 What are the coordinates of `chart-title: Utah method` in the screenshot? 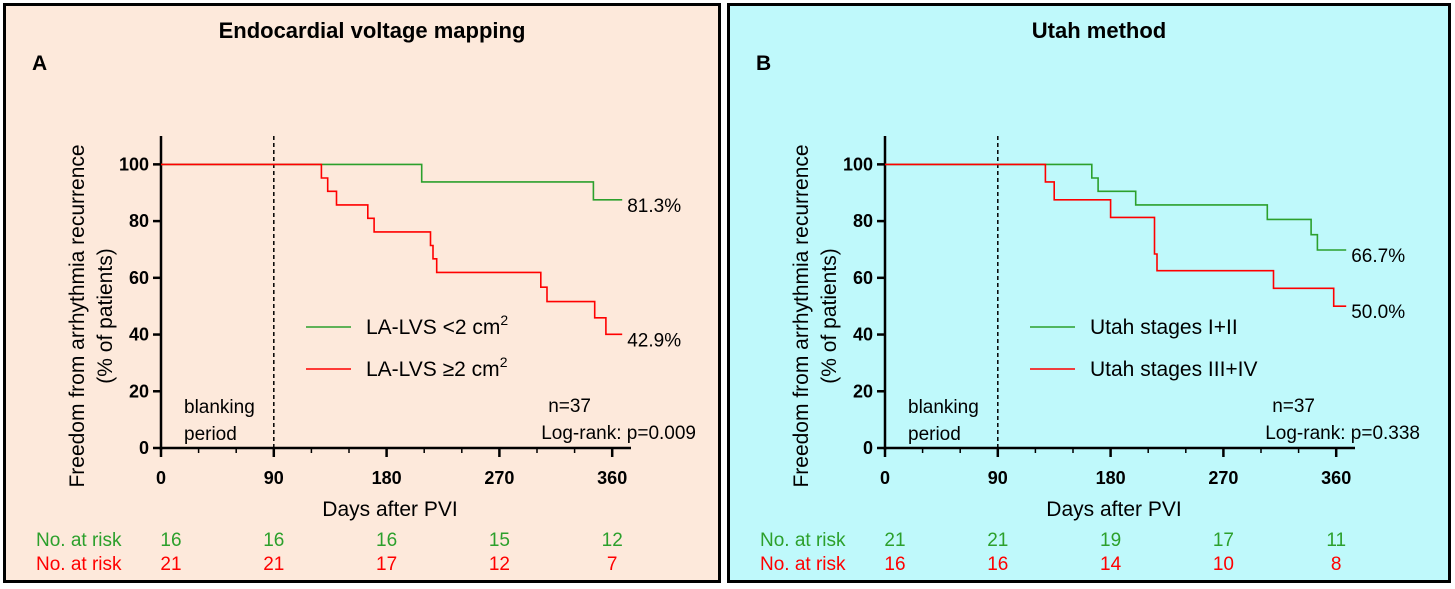 It's located at (1099, 30).